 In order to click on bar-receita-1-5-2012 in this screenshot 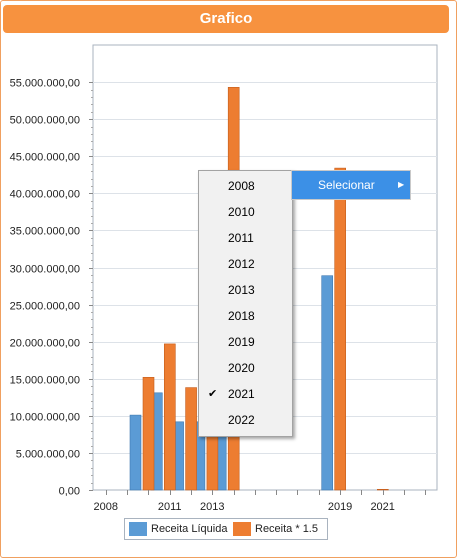, I will do `click(191, 439)`.